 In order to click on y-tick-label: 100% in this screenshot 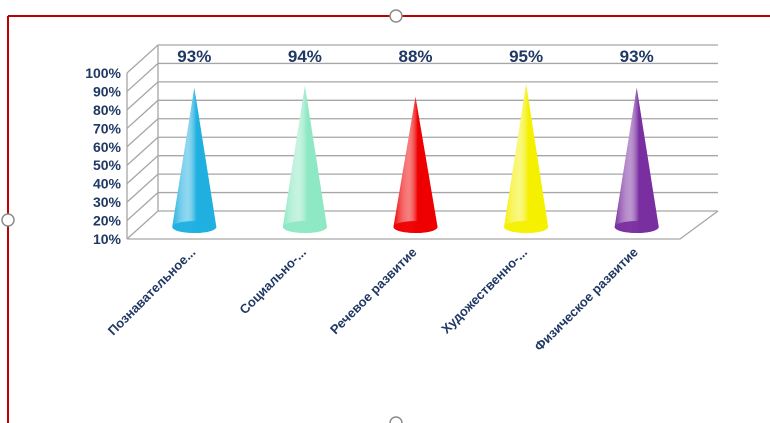, I will do `click(103, 73)`.